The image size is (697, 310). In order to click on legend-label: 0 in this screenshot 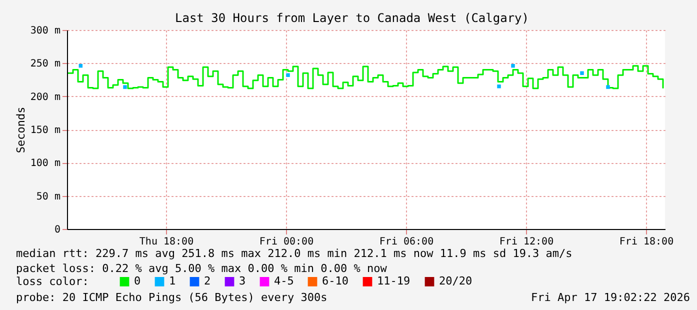, I will do `click(137, 281)`.